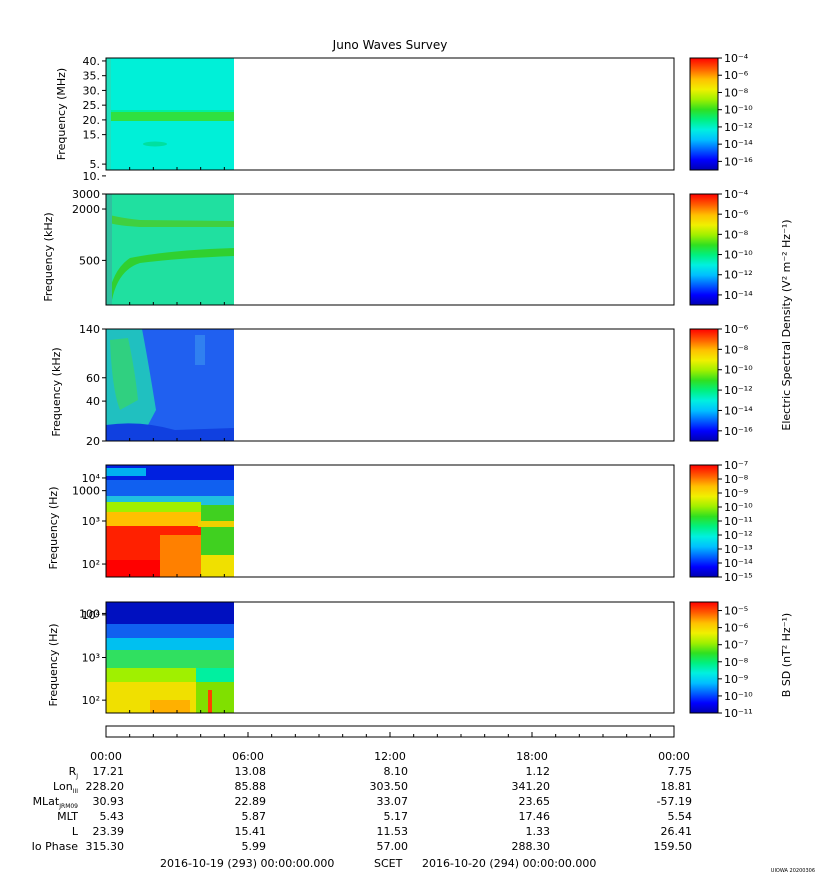 This screenshot has width=815, height=880. Describe the element at coordinates (247, 863) in the screenshot. I see `footer-start-time: 2016-10-19 (293) 00:00:00.000` at that location.